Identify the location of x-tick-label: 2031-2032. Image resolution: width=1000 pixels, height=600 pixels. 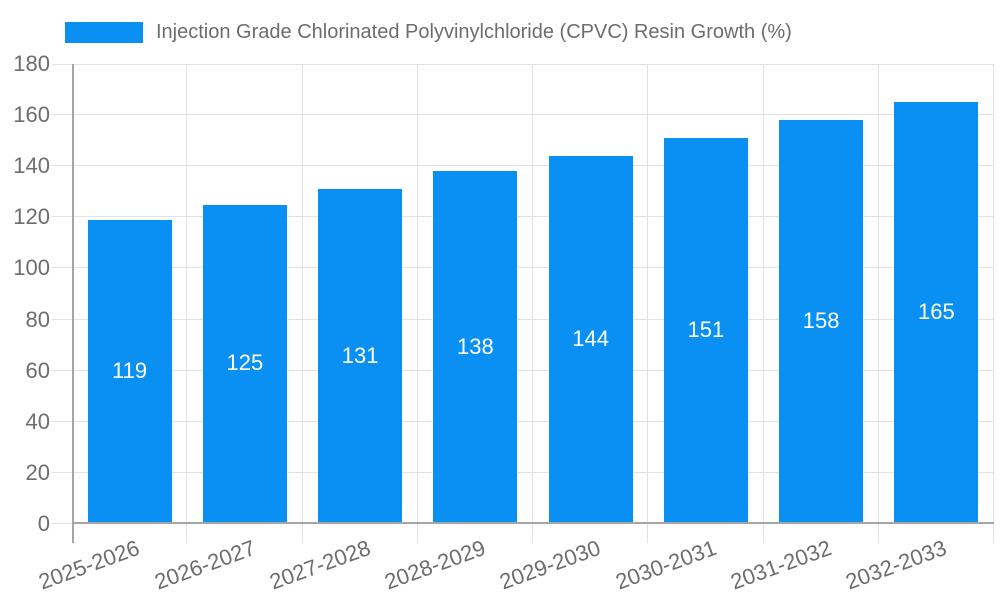
(781, 565).